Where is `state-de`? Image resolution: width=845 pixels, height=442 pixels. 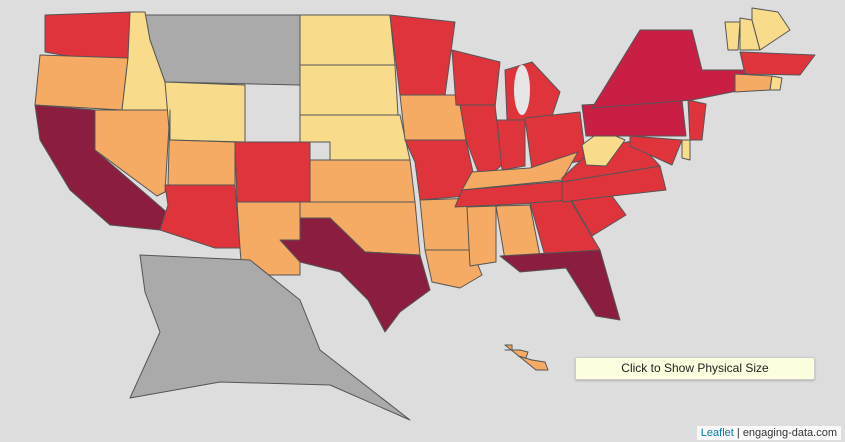 state-de is located at coordinates (686, 150).